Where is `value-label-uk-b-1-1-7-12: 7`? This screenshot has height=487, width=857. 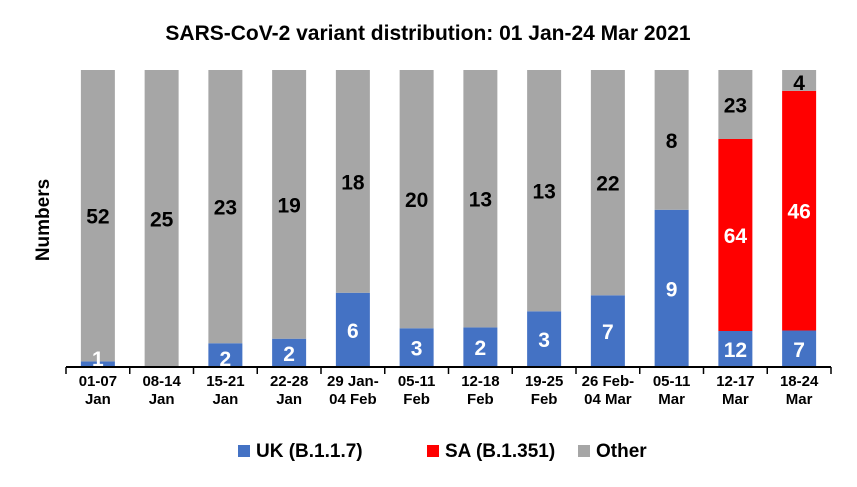
value-label-uk-b-1-1-7-12: 7 is located at coordinates (799, 350).